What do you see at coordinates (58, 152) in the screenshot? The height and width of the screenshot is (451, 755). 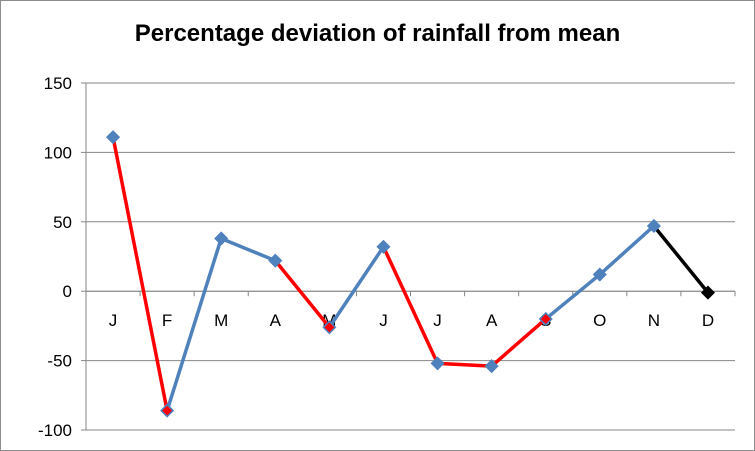 I see `y-tick-label: 100` at bounding box center [58, 152].